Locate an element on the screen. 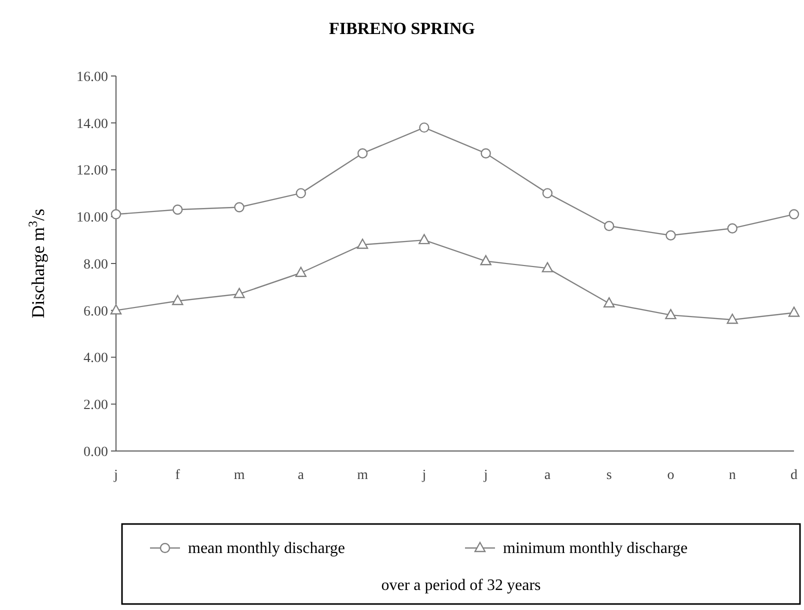  y-tick-label: 16.00 is located at coordinates (92, 77).